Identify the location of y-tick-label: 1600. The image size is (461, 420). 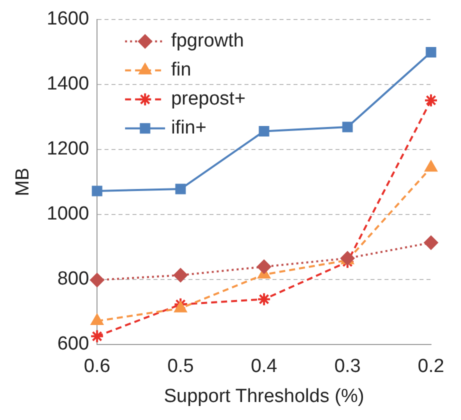
(68, 19).